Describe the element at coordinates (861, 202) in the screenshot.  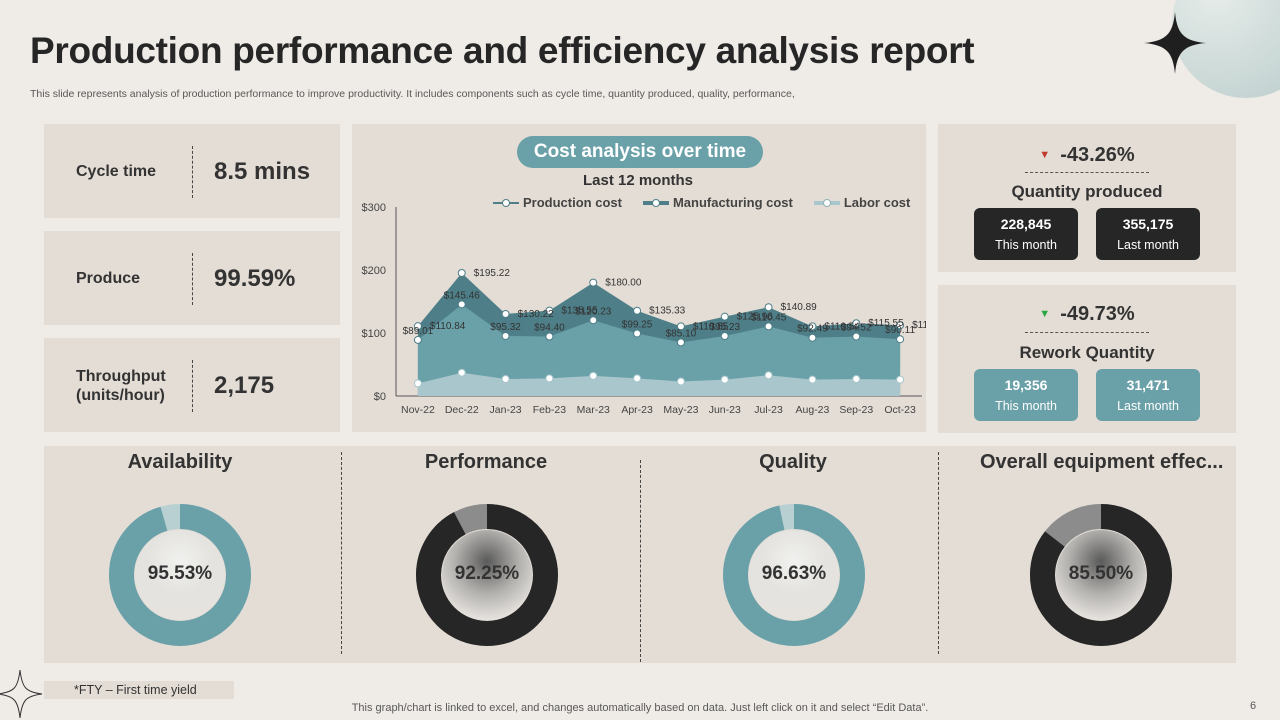
I see `legend-item: Labor cost` at that location.